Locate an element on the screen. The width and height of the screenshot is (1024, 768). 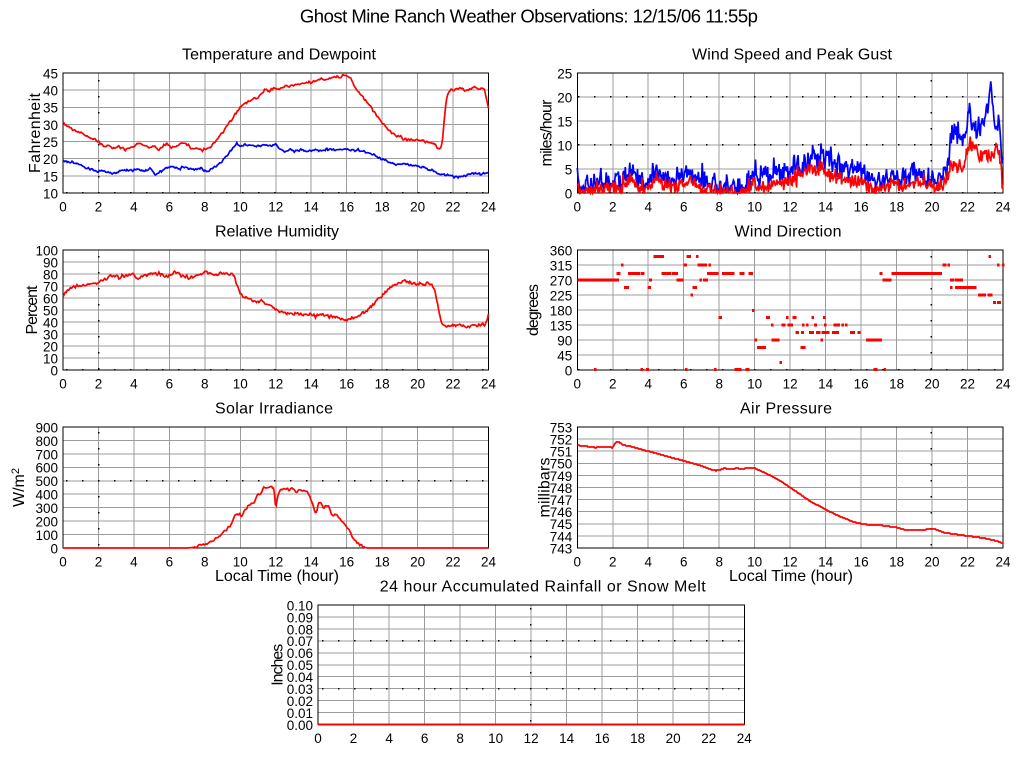
svg-text: Inches is located at coordinates (278, 665).